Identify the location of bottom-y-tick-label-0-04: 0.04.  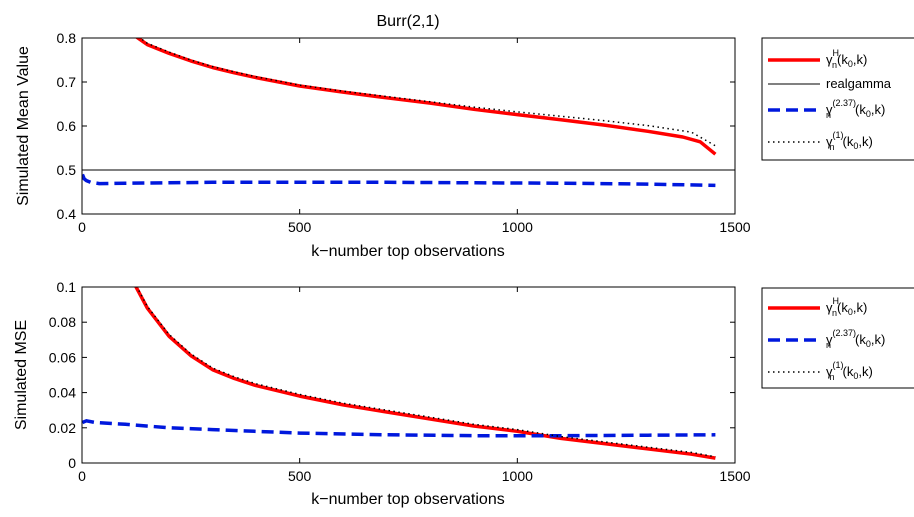
(62, 393).